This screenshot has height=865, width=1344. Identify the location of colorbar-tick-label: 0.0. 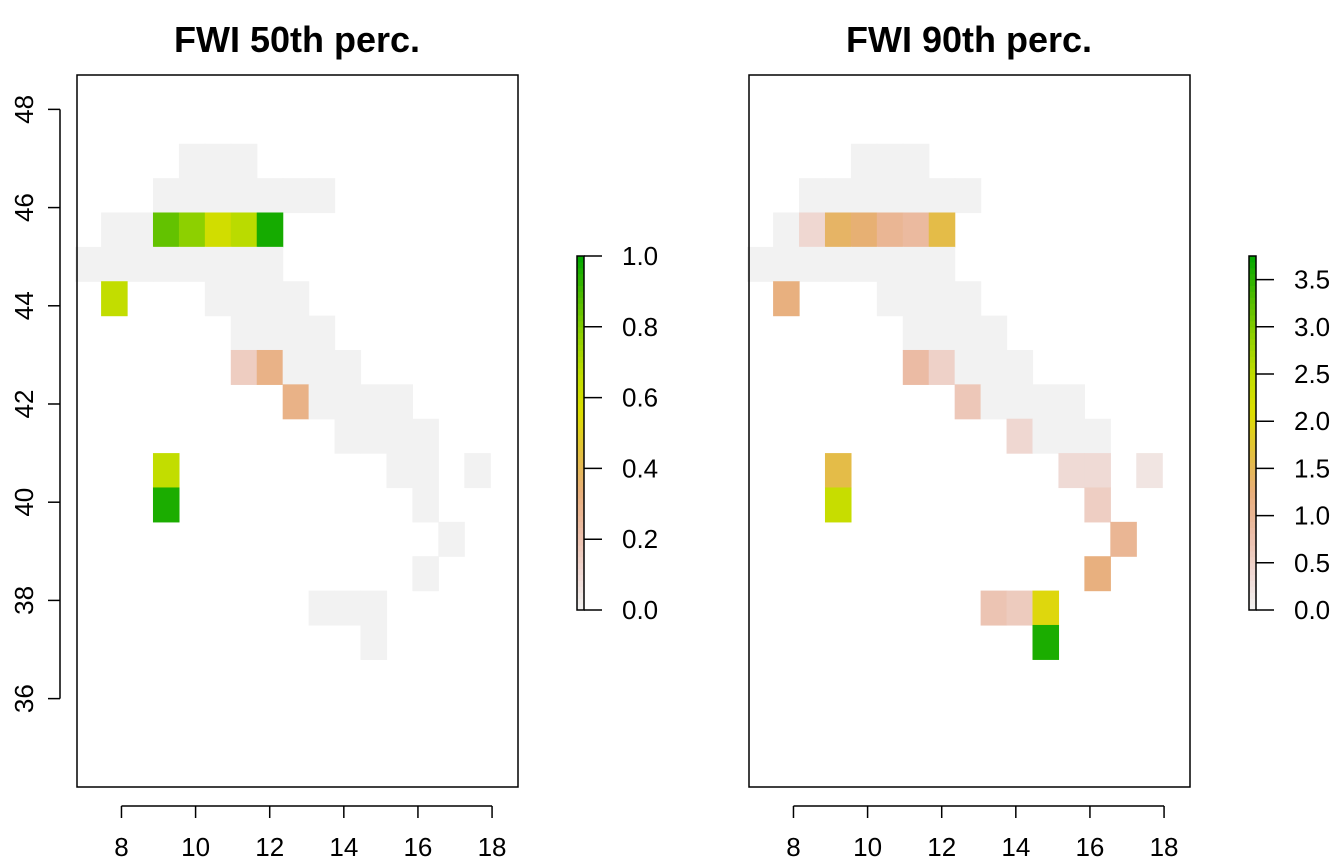
(1312, 610).